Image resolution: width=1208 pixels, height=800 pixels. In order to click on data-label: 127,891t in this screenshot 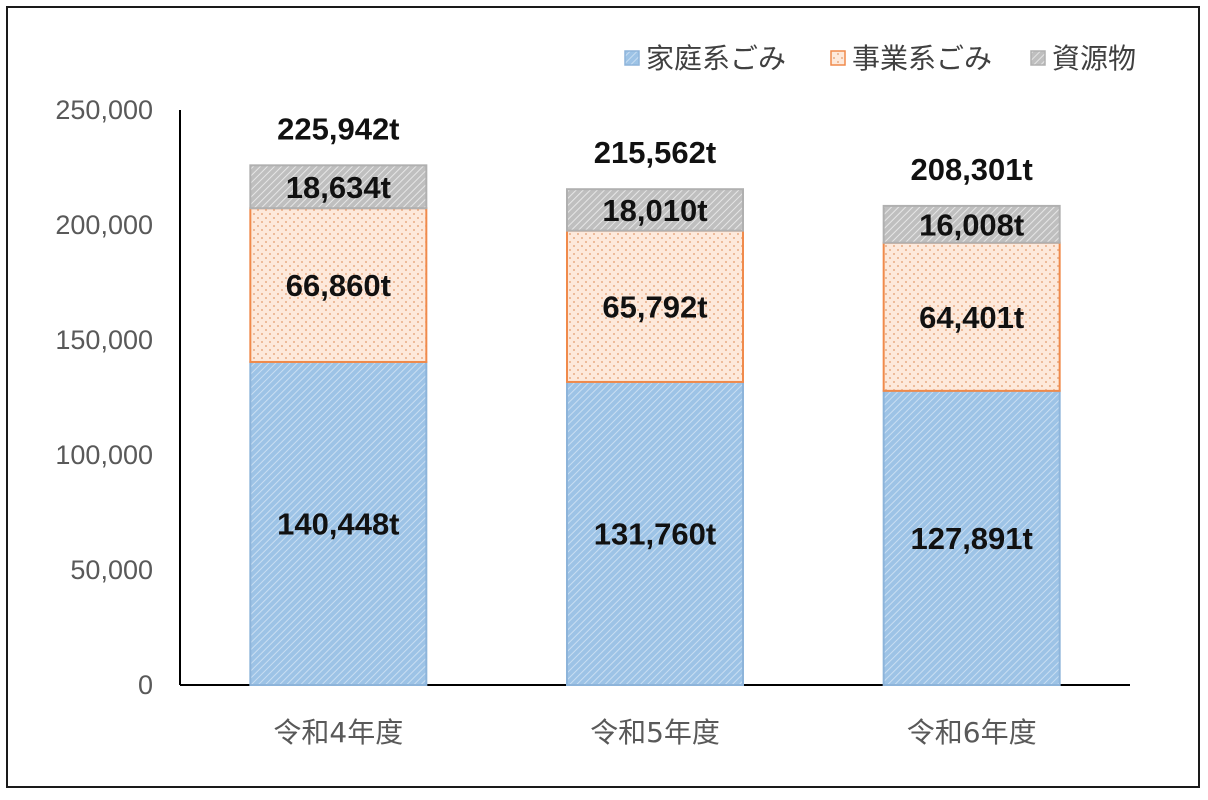, I will do `click(971, 538)`.